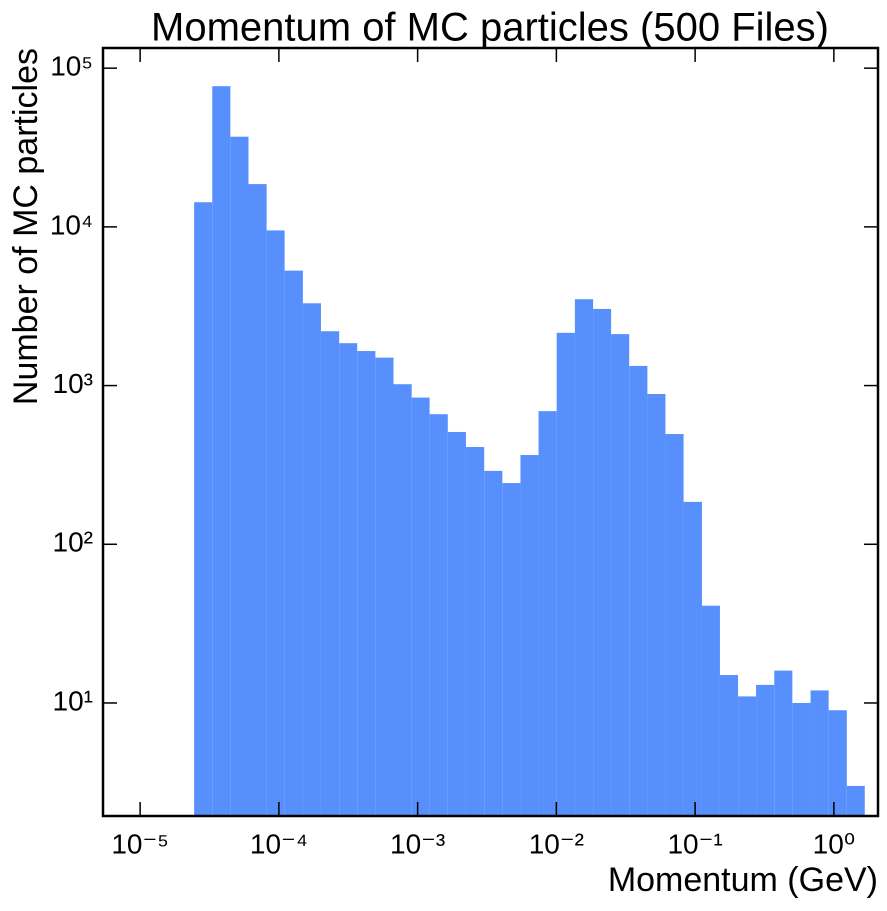  I want to click on x-tick-label: 10⁻⁵, so click(140, 843).